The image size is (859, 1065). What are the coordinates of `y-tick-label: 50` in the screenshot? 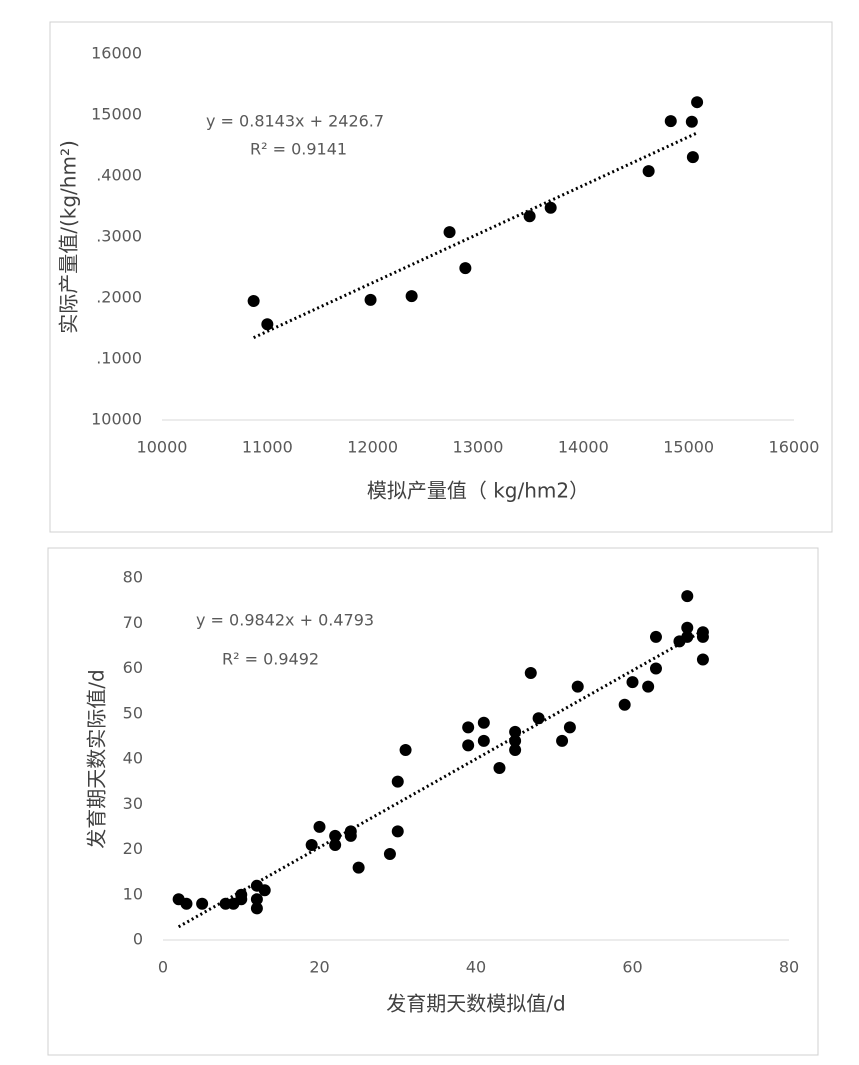 It's located at (133, 712).